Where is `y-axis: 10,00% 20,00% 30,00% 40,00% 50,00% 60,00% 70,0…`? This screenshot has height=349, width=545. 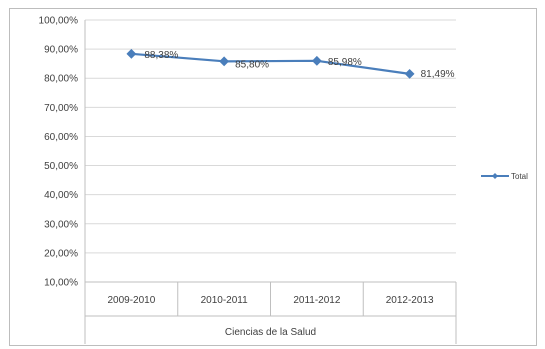 y-axis: 10,00% 20,00% 30,00% 40,00% 50,00% 60,00% 70,0… is located at coordinates (62, 152).